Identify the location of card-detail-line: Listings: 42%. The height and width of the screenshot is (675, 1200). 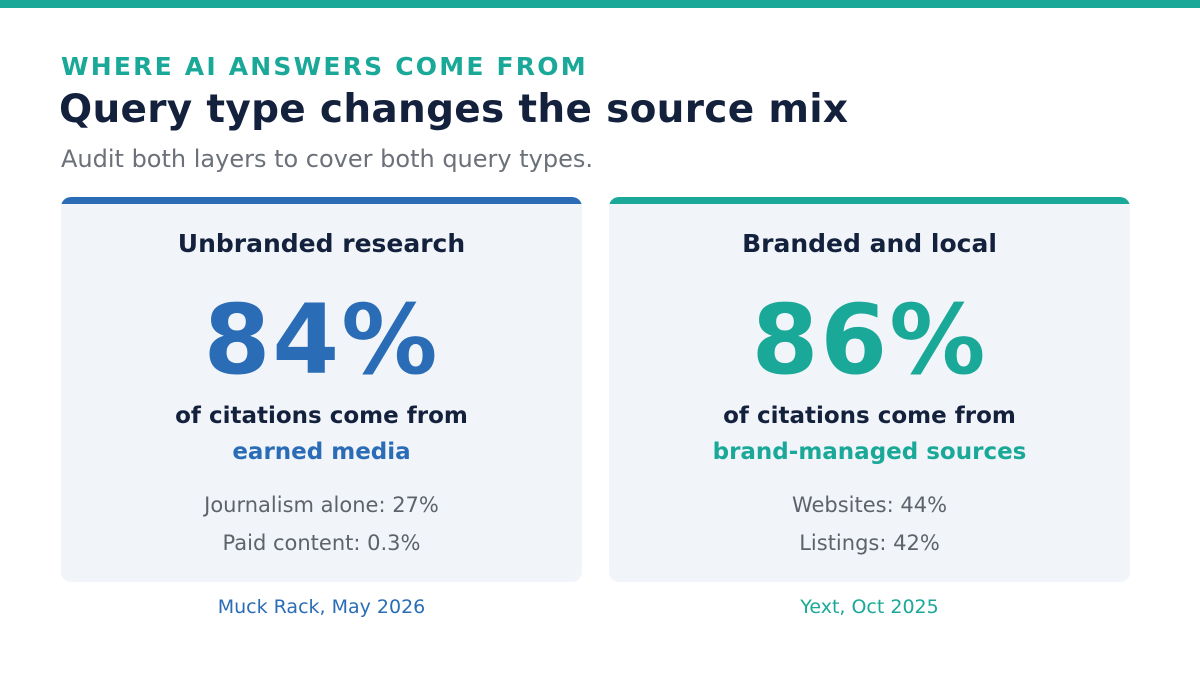
(869, 543).